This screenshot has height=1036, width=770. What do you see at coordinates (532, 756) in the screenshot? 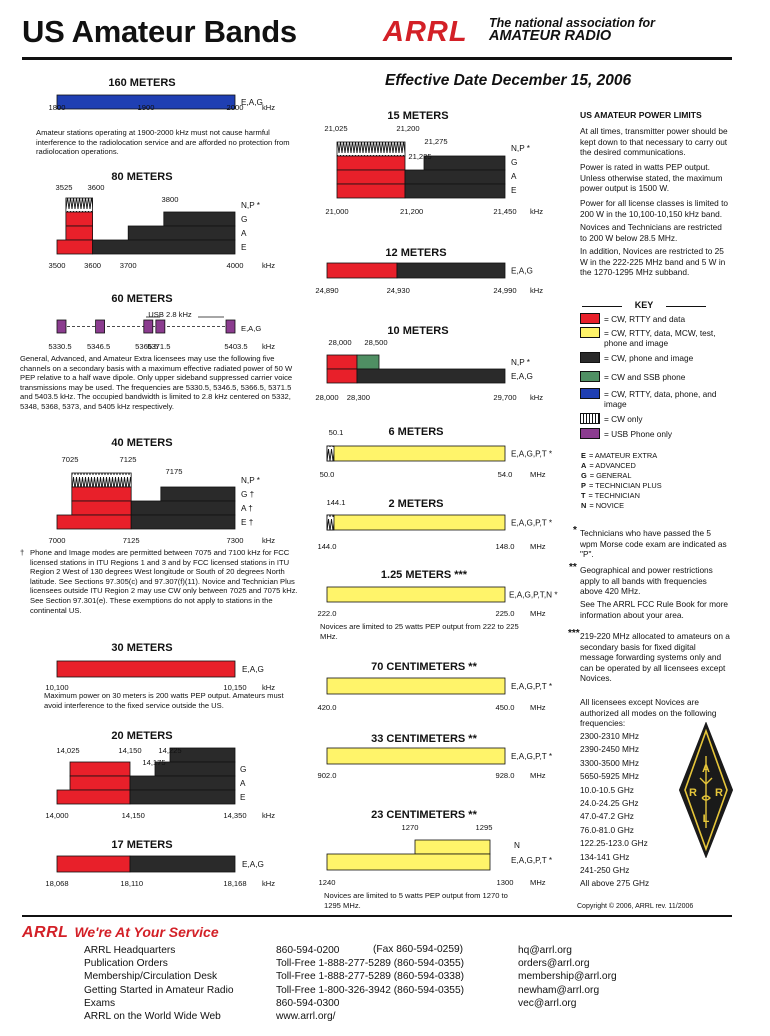
I see `band-33-class: E,A,G,P,T *` at bounding box center [532, 756].